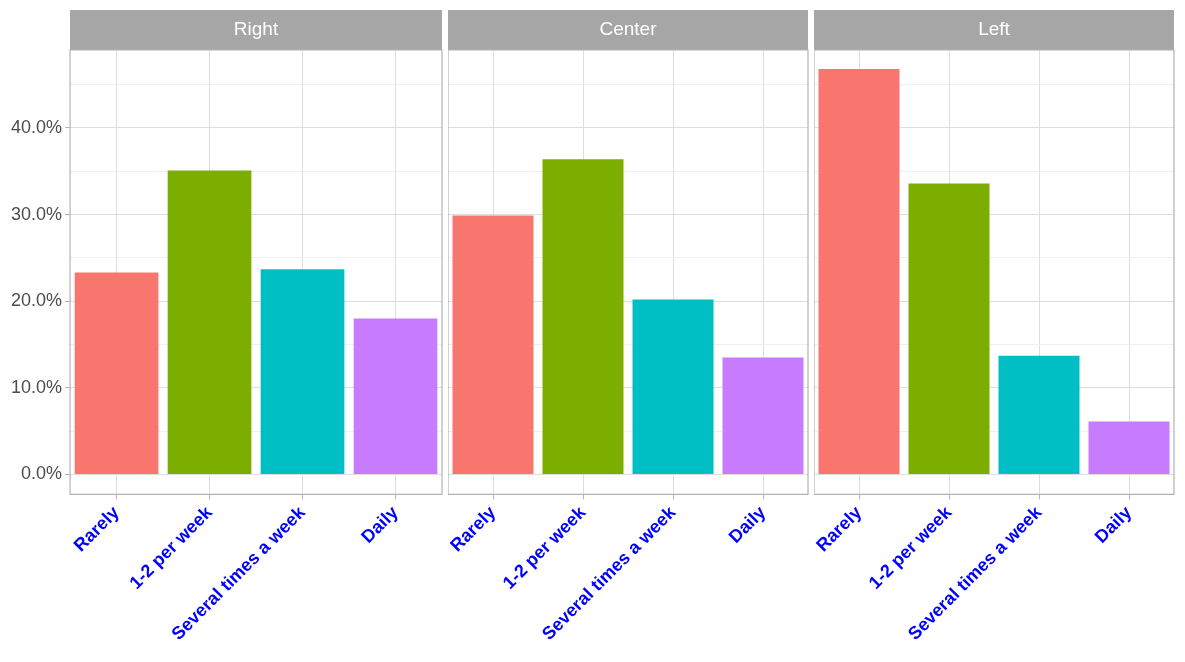 The image size is (1185, 662). Describe the element at coordinates (994, 29) in the screenshot. I see `chart-title: Left` at that location.